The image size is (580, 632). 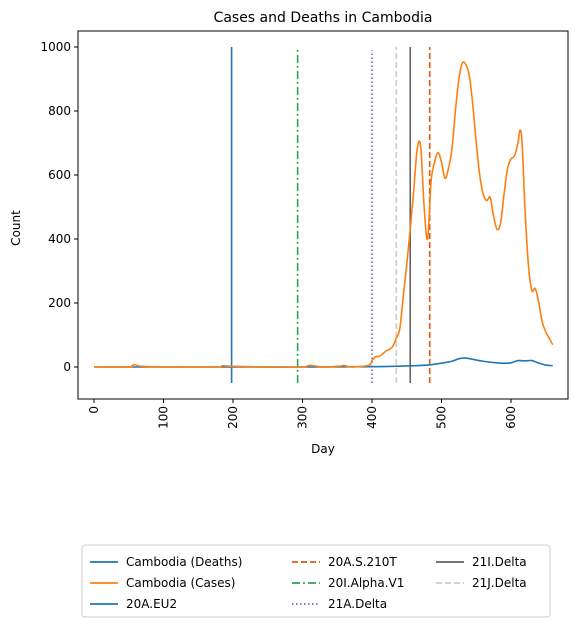 I want to click on x-axis: 0 100 200 300 400 500 600, so click(x=302, y=414).